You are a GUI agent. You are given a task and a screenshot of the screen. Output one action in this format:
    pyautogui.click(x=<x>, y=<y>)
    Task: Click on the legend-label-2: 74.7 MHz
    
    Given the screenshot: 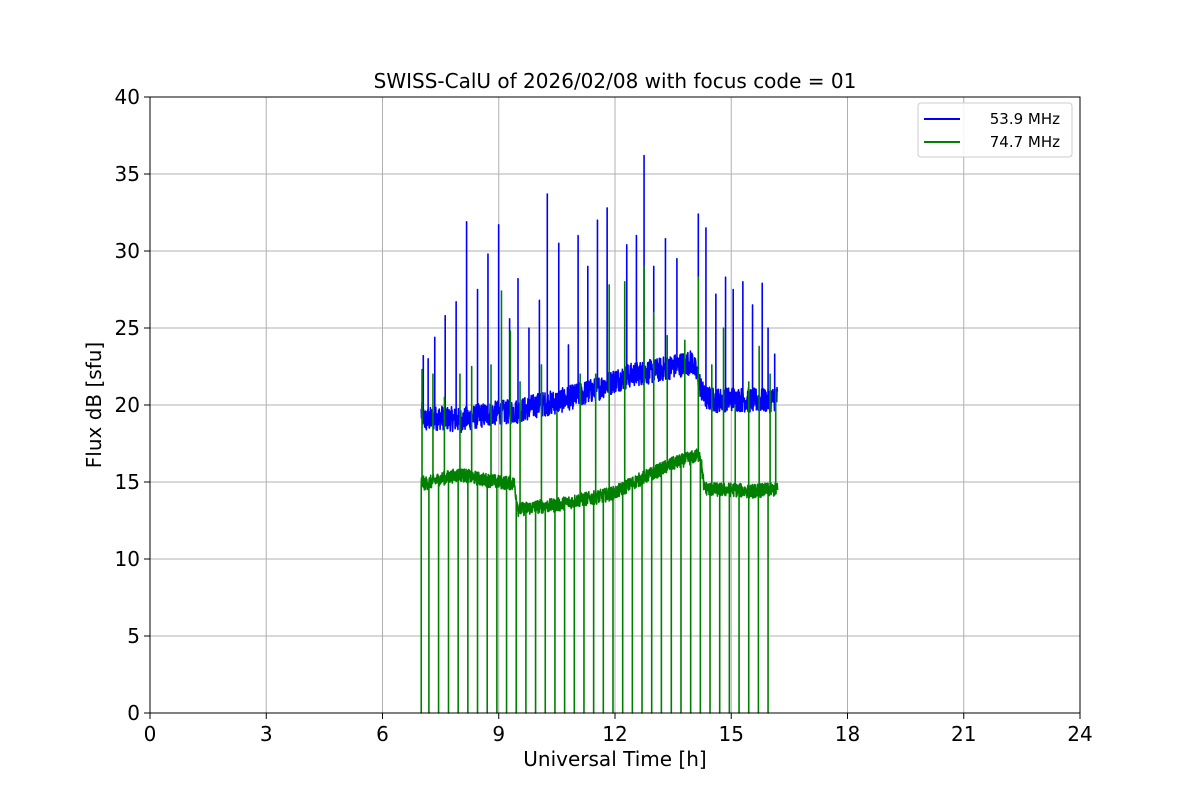 What is the action you would take?
    pyautogui.click(x=1025, y=142)
    